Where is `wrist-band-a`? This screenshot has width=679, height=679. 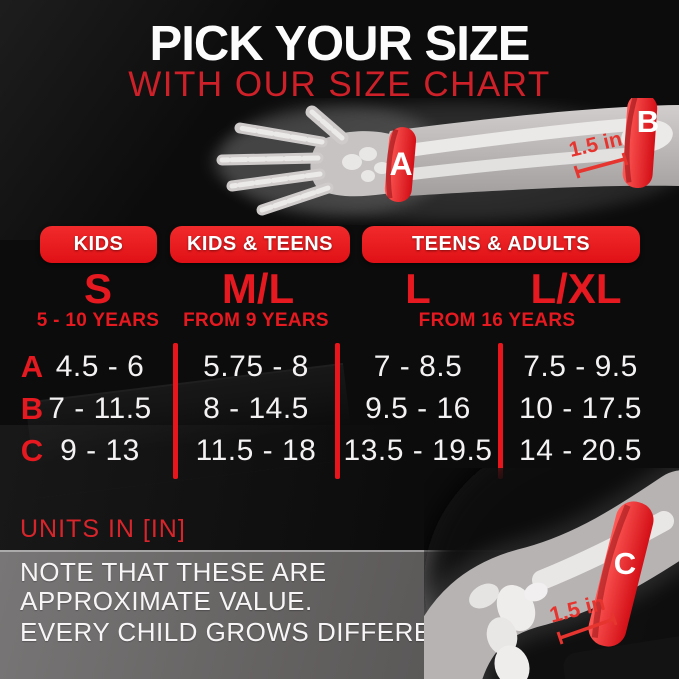 wrist-band-a is located at coordinates (400, 164).